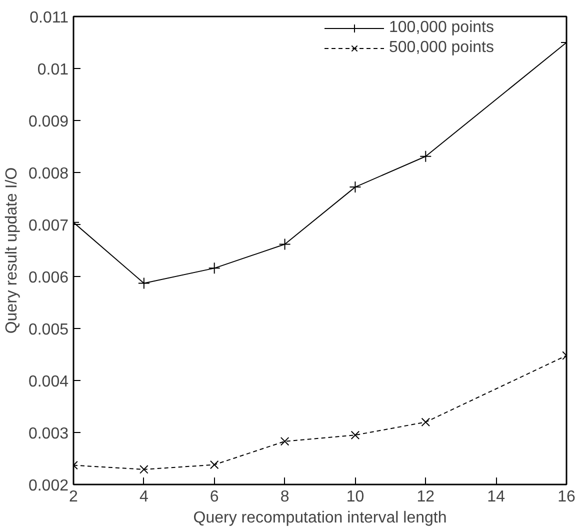 The height and width of the screenshot is (529, 586). Describe the element at coordinates (48, 486) in the screenshot. I see `y-tick-label: 0.002` at that location.